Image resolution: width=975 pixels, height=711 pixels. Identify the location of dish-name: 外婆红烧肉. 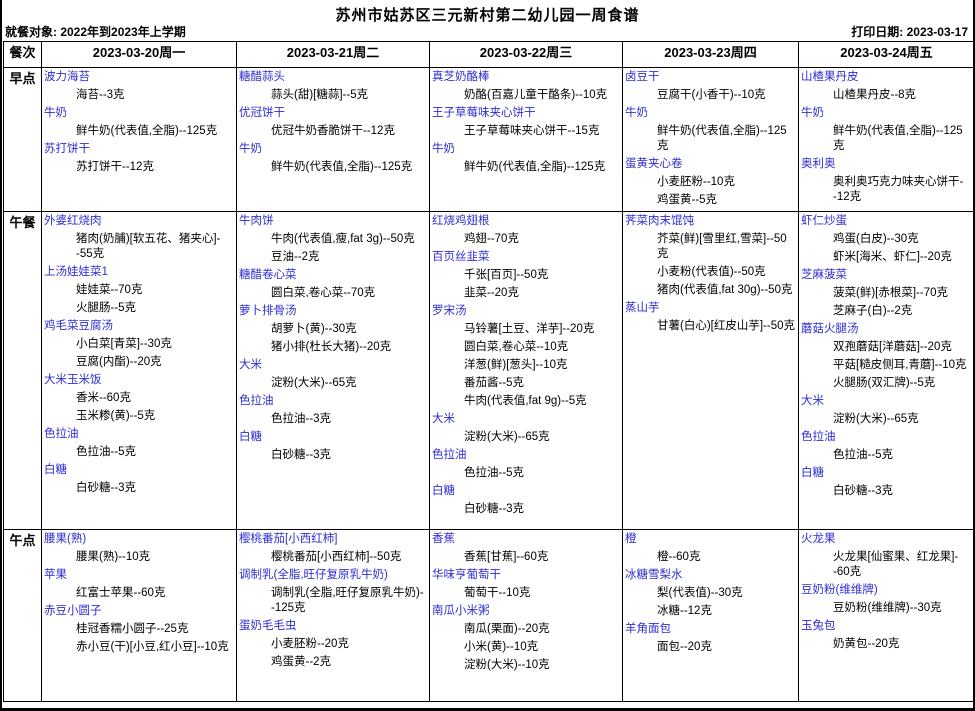
(73, 221).